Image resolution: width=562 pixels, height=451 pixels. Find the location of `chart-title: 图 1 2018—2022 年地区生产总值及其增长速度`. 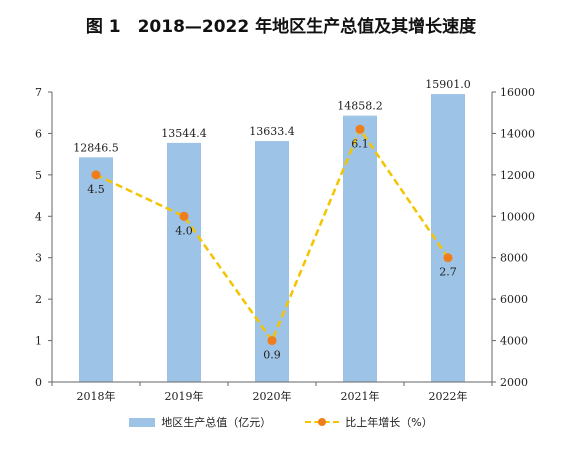

chart-title: 图 1 2018—2022 年地区生产总值及其增长速度 is located at coordinates (281, 27).